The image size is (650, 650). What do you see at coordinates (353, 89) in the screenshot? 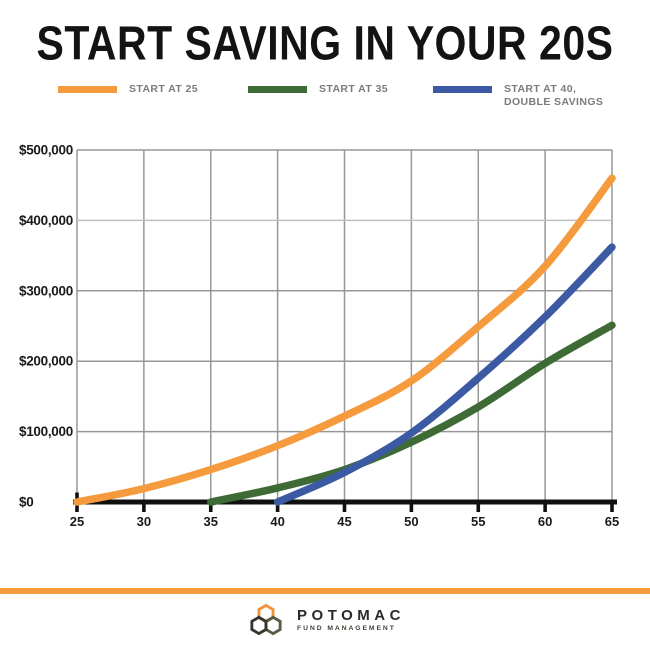
I see `legend-label: START AT 35` at bounding box center [353, 89].